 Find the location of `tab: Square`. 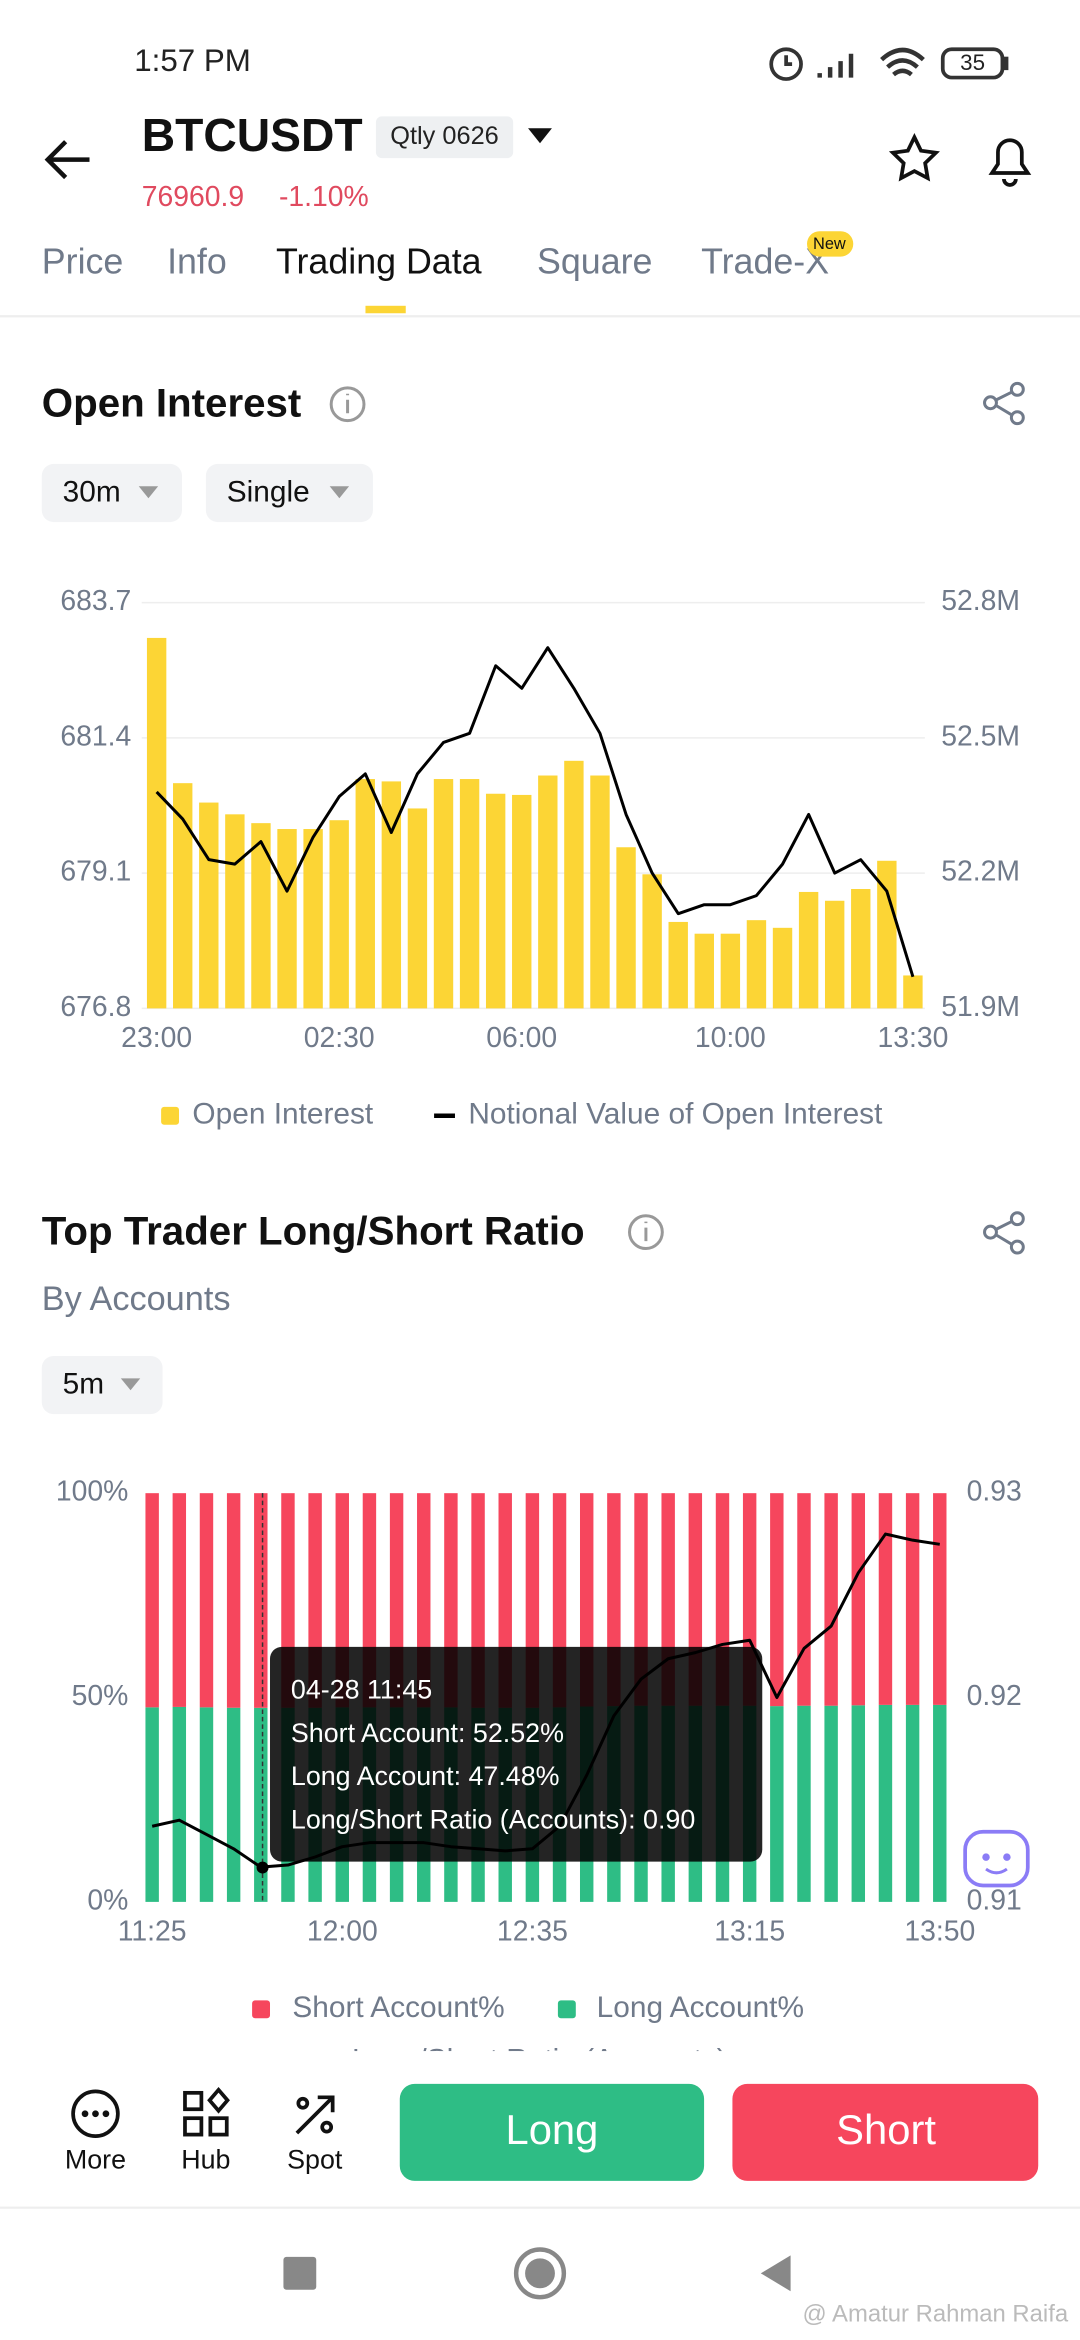

tab: Square is located at coordinates (594, 261).